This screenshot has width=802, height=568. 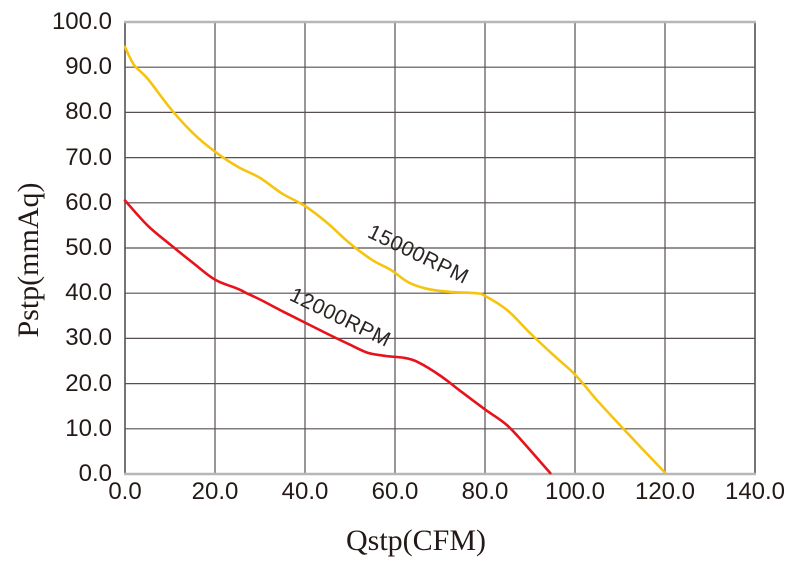 I want to click on x-tick-label: 40.0, so click(x=305, y=491).